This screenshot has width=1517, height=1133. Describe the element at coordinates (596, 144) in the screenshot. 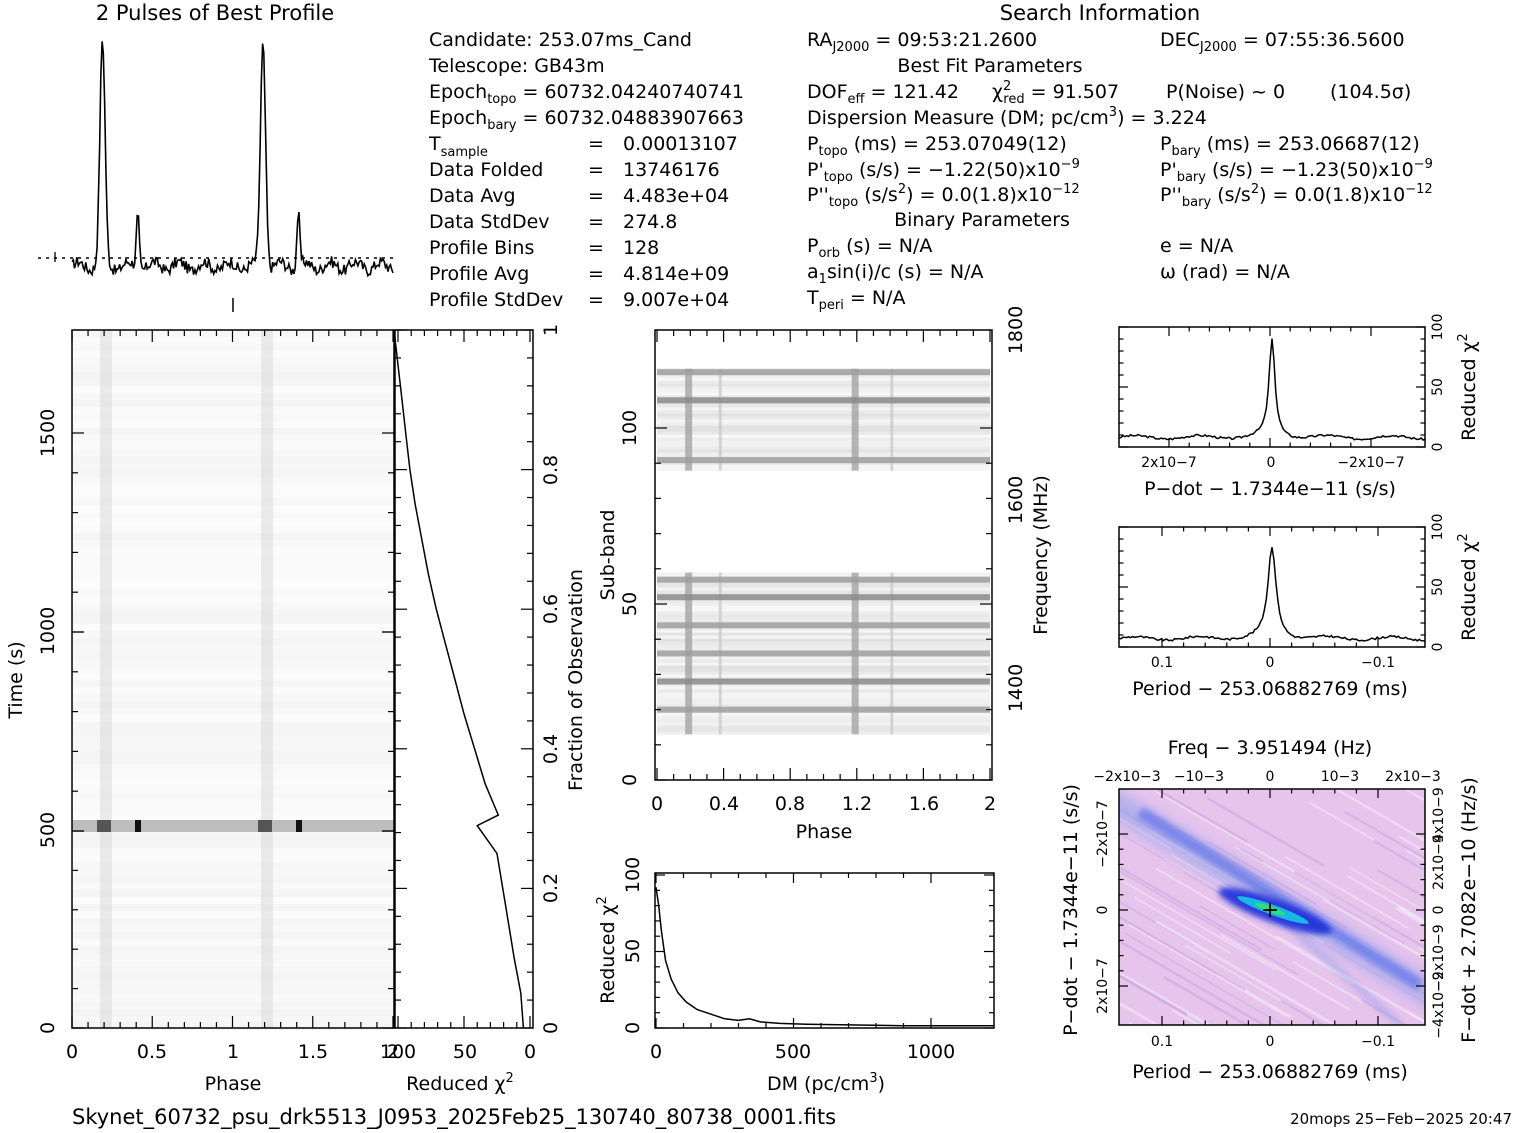

I see `tsample-eq: =` at that location.